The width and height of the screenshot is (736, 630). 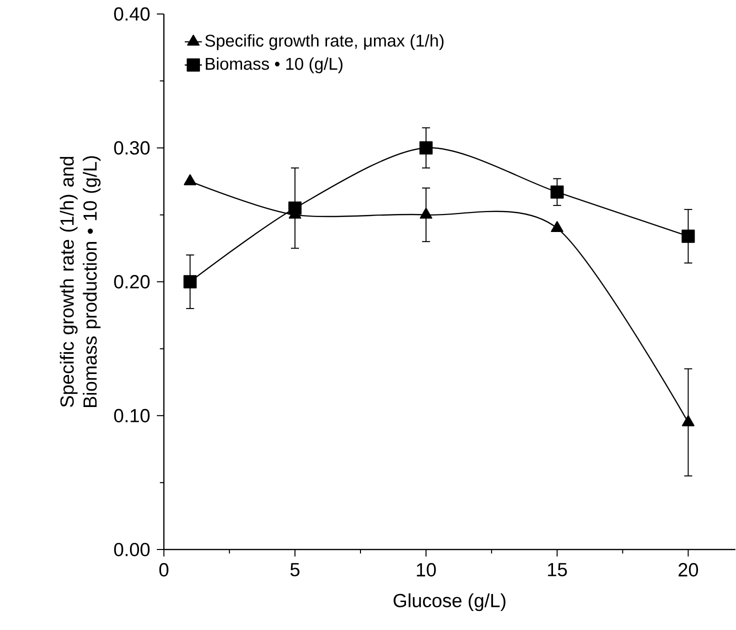 What do you see at coordinates (132, 415) in the screenshot?
I see `y-tick-label: 0.10` at bounding box center [132, 415].